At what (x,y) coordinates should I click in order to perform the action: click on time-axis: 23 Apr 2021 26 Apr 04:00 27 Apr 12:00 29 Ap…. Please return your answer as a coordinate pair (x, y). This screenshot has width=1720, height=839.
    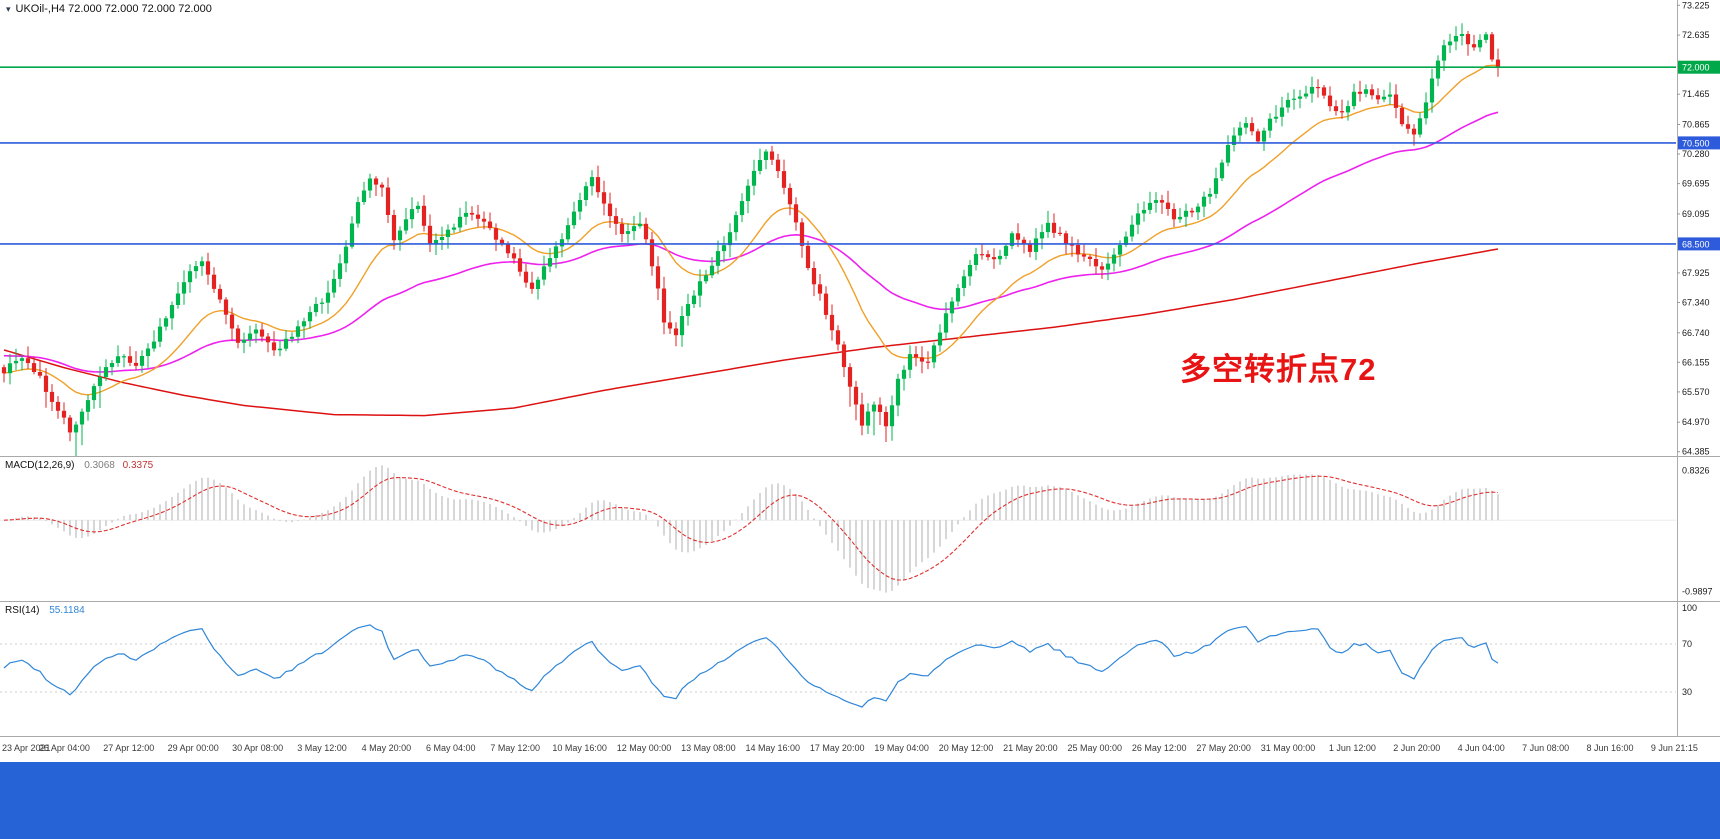
    Looking at the image, I should click on (860, 749).